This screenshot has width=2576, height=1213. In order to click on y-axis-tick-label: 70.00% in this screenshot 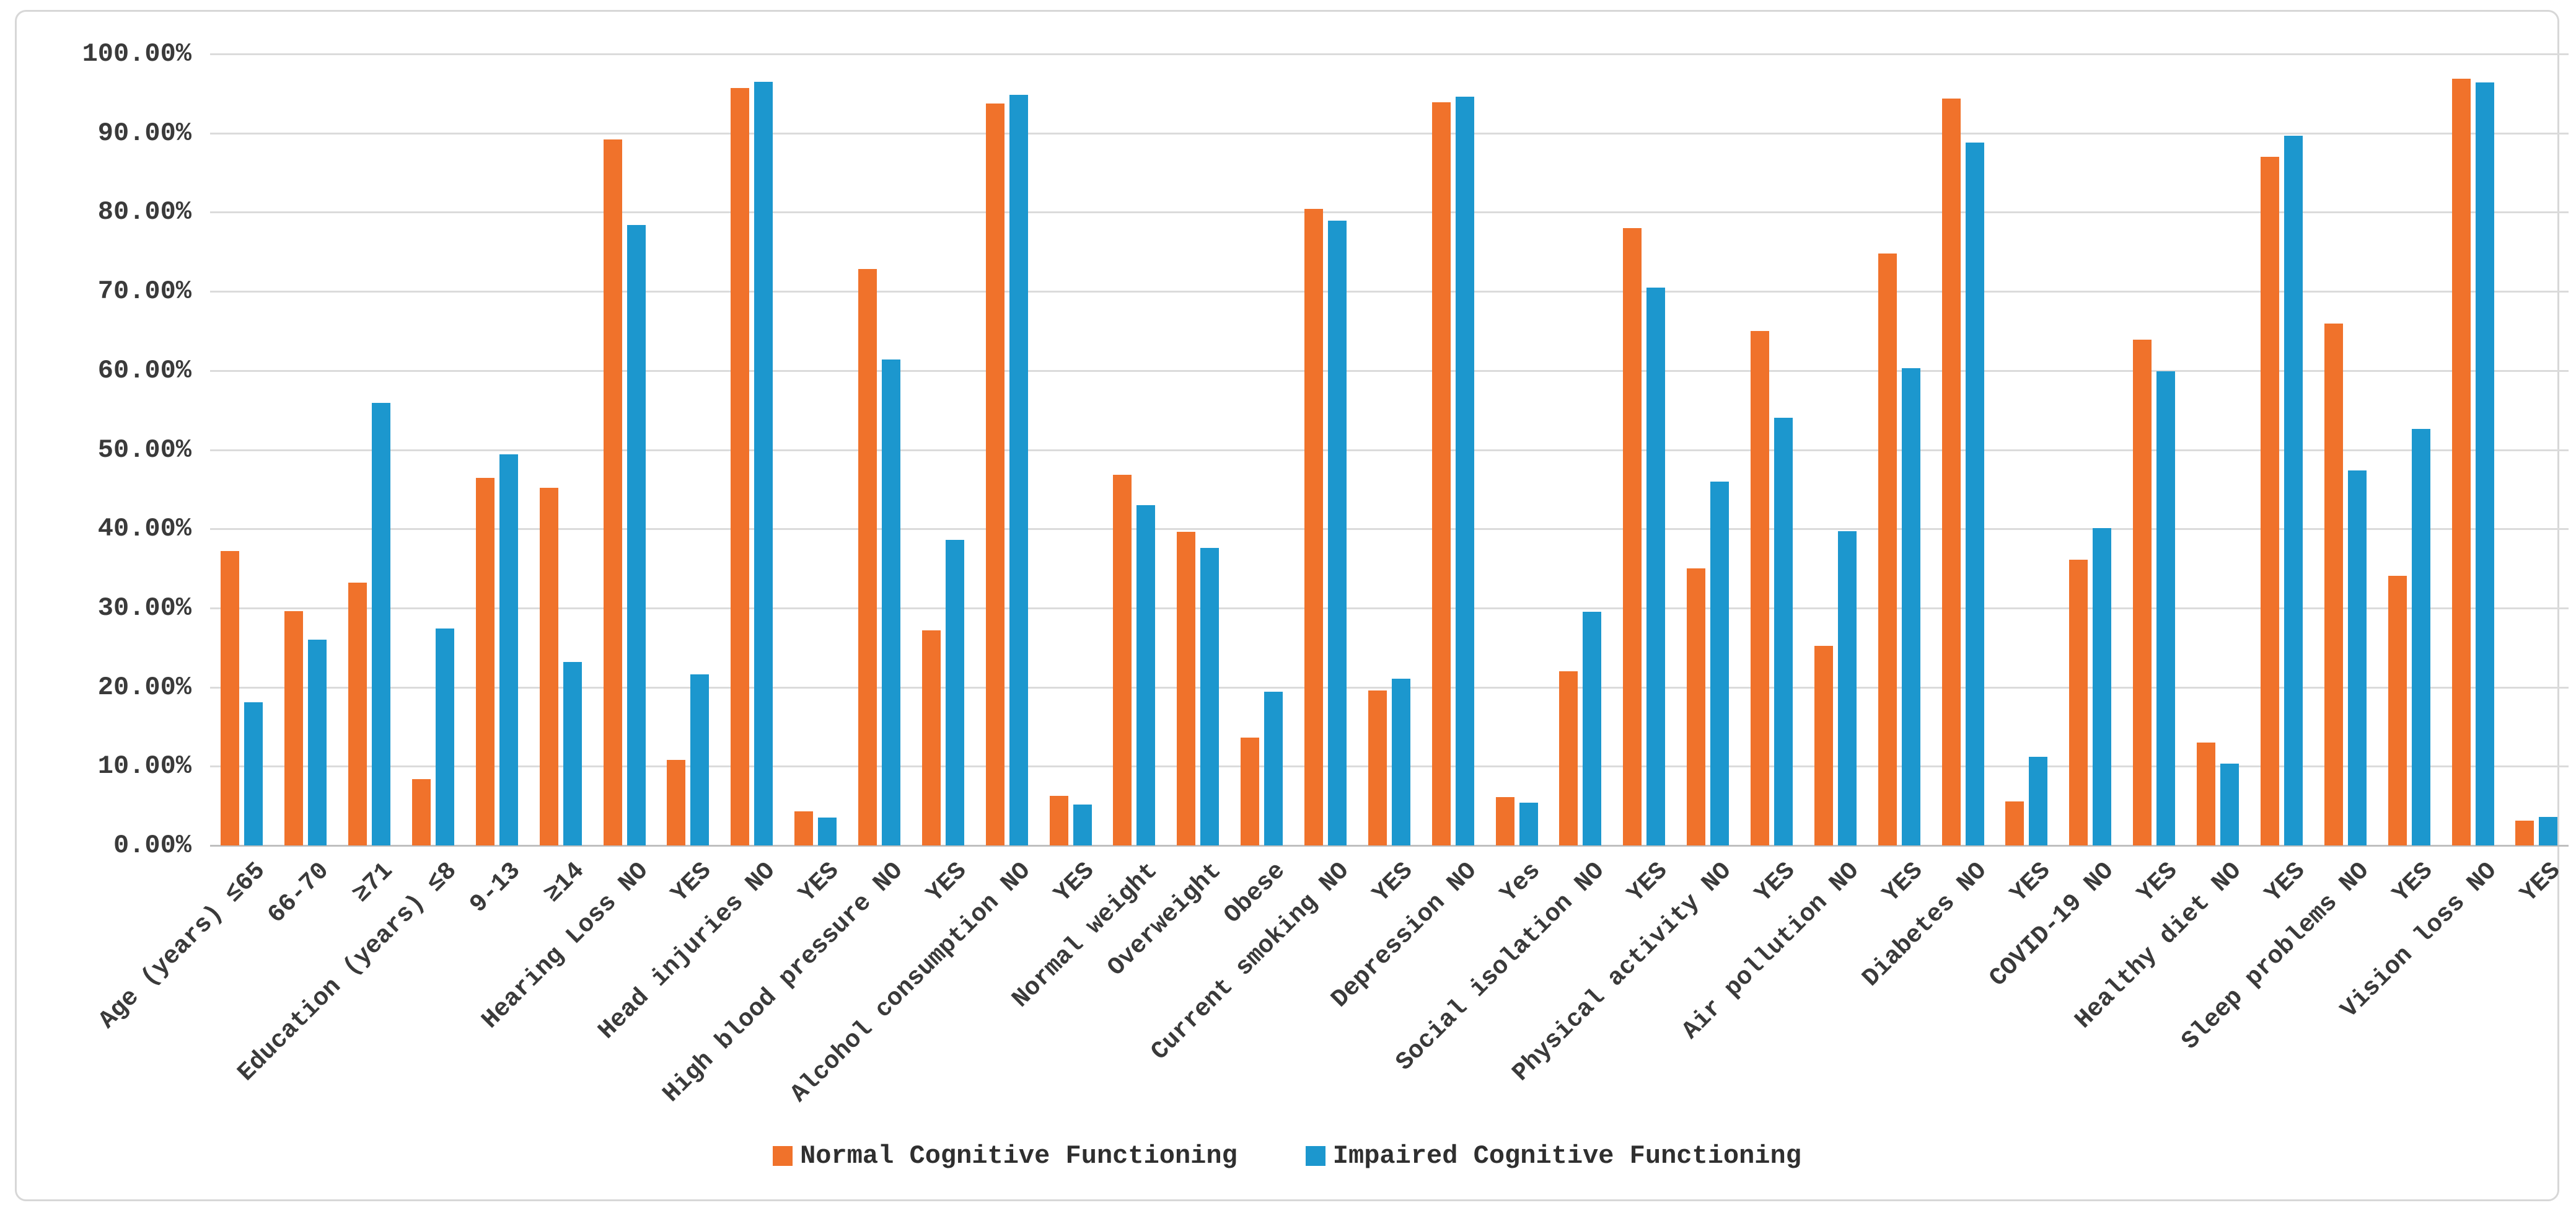, I will do `click(144, 291)`.